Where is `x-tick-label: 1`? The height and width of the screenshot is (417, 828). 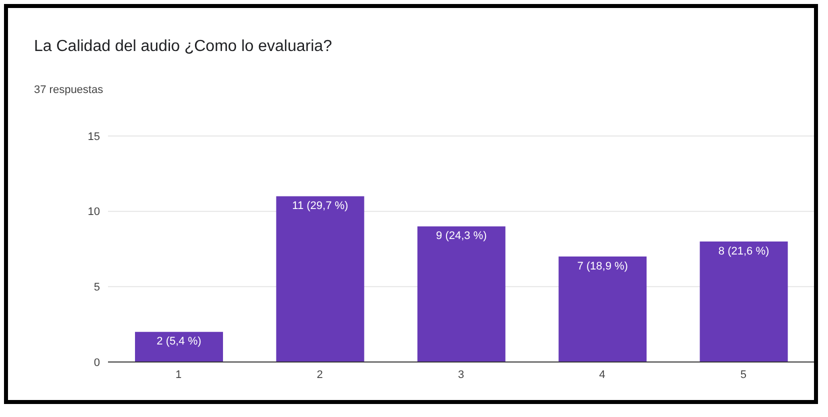
x-tick-label: 1 is located at coordinates (179, 374).